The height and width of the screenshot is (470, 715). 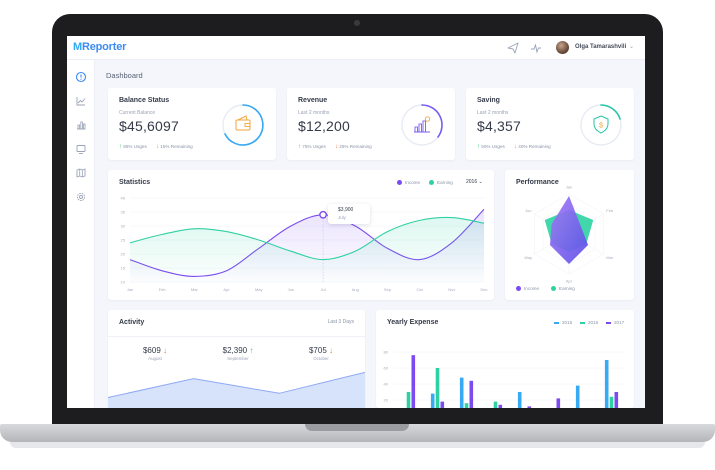 I want to click on card-value: $12,200, so click(x=324, y=126).